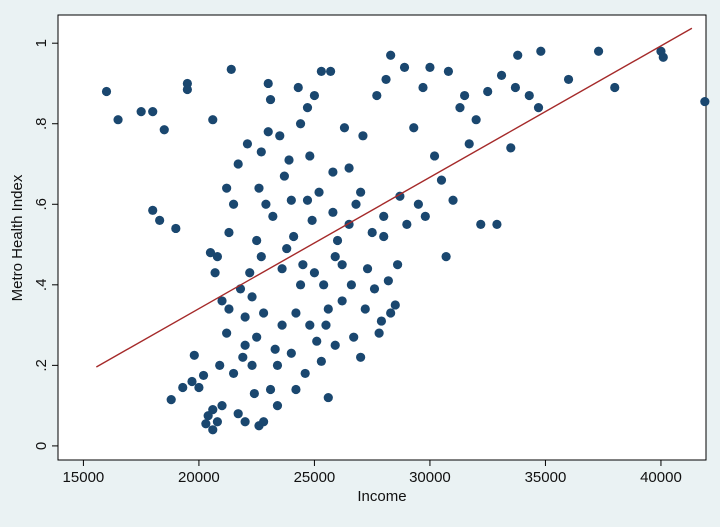 The width and height of the screenshot is (720, 527). What do you see at coordinates (381, 496) in the screenshot?
I see `x-axis-title: Income` at bounding box center [381, 496].